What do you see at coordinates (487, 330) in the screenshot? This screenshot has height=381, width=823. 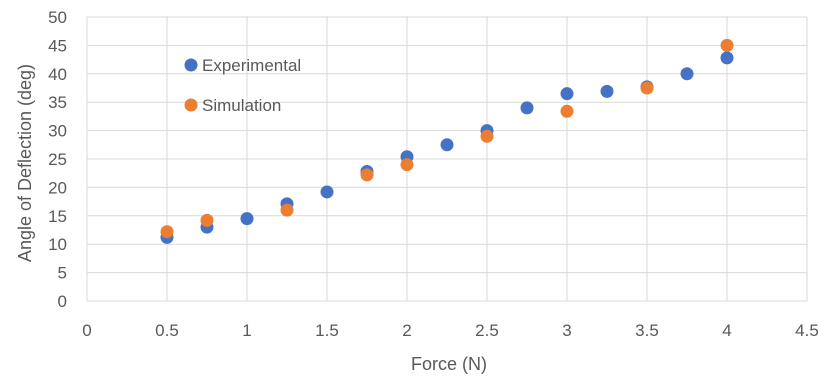 I see `x-tick-label: 2.5` at bounding box center [487, 330].